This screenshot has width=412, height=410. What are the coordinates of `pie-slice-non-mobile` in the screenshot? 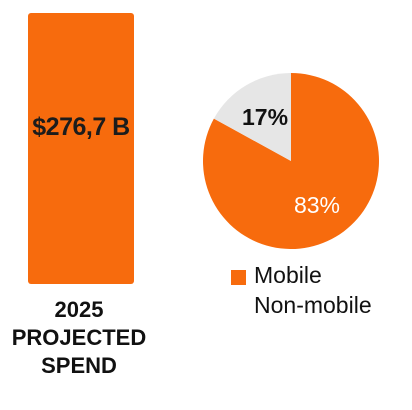 It's located at (252, 117).